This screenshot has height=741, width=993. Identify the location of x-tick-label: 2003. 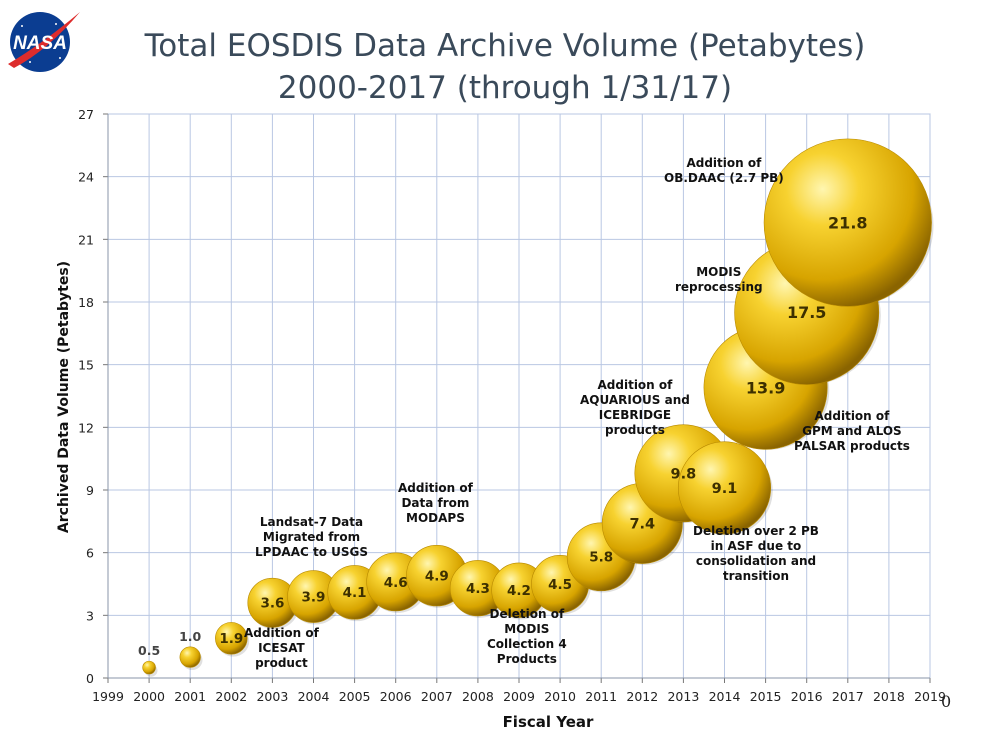
(272, 696).